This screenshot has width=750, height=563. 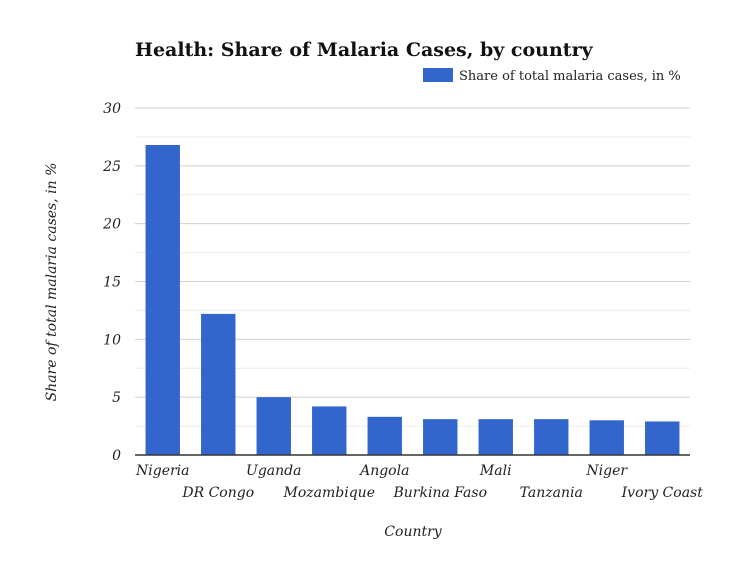 I want to click on legend-swatch, so click(x=438, y=75).